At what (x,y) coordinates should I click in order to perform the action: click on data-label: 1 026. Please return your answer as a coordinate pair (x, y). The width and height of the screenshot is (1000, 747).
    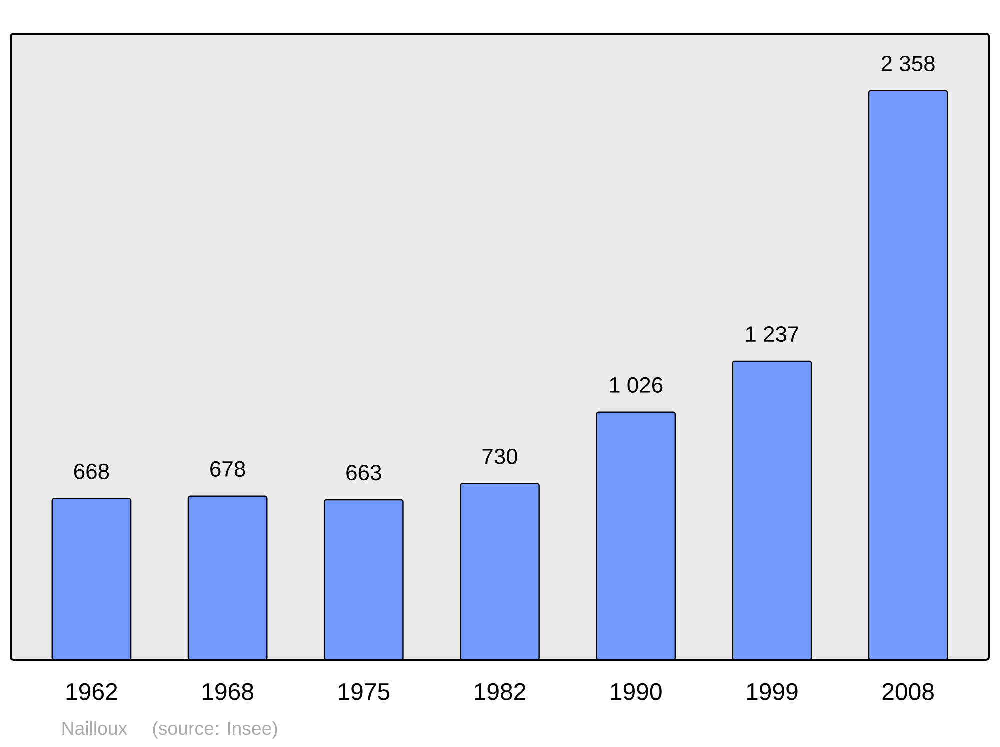
    Looking at the image, I should click on (636, 385).